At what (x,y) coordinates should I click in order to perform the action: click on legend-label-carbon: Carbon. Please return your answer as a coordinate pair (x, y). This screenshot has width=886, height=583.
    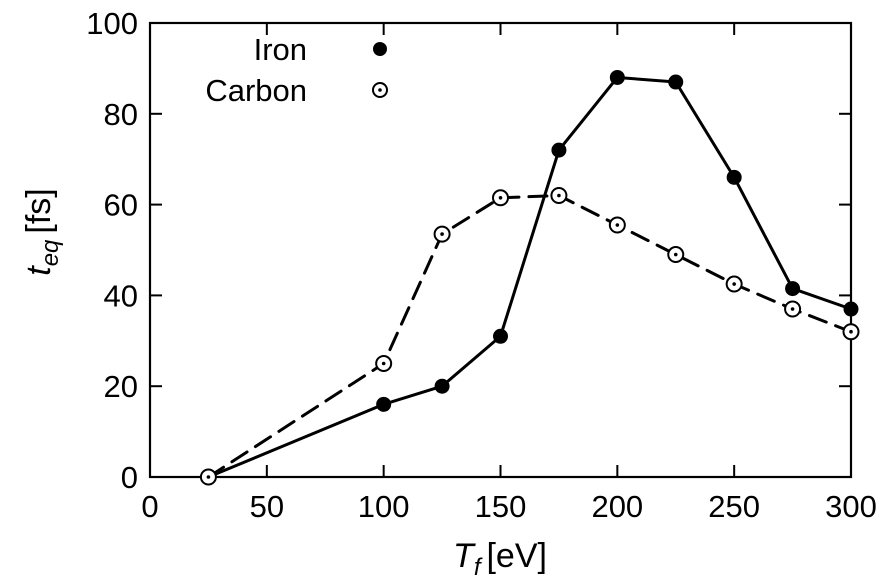
    Looking at the image, I should click on (256, 90).